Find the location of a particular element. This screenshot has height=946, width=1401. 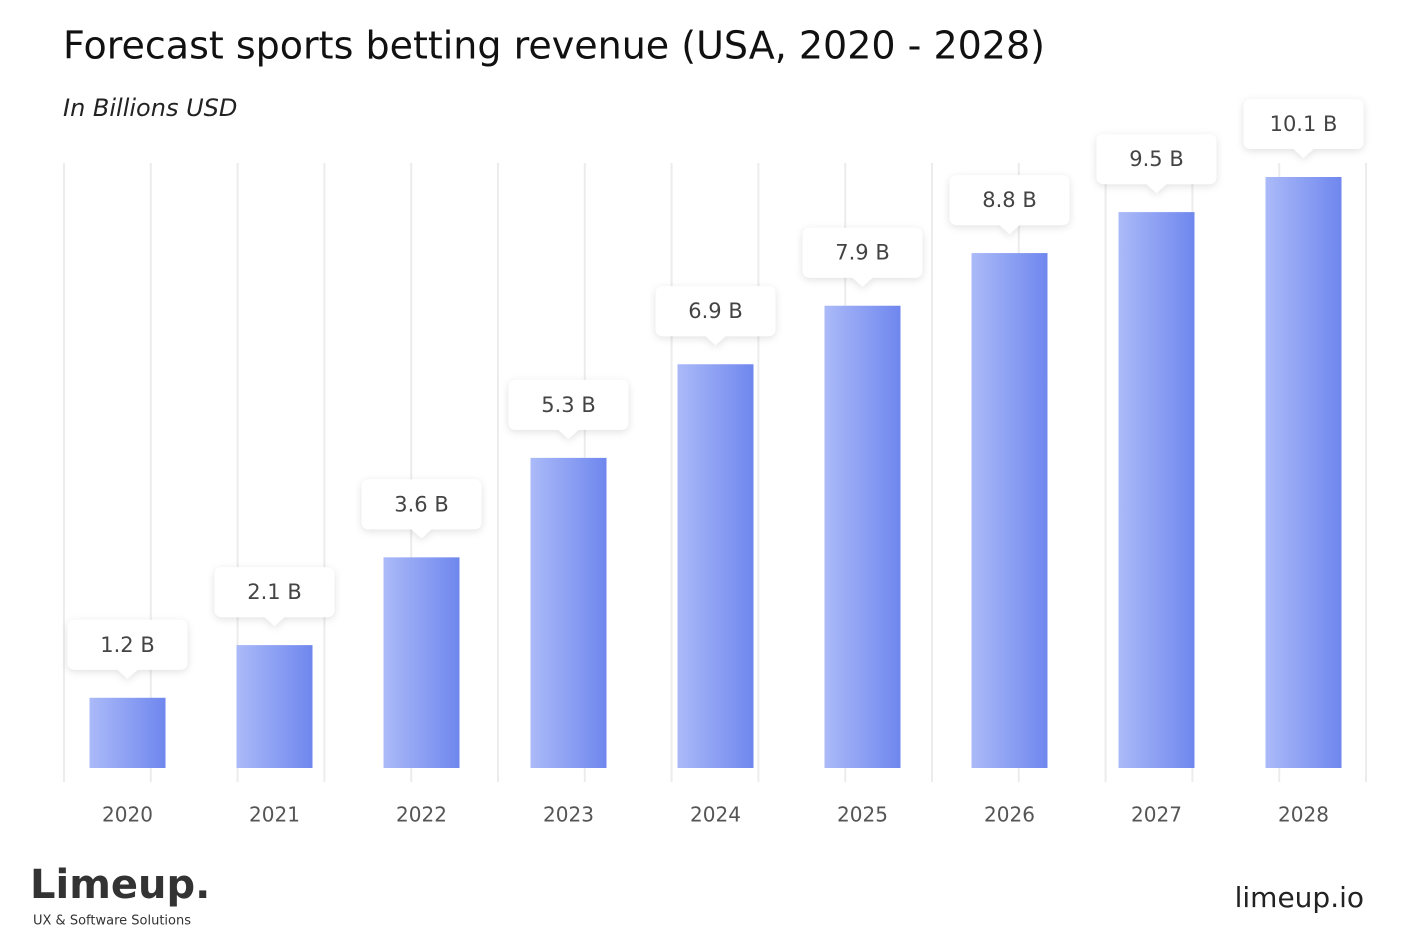

x-tick-label: 2028 is located at coordinates (1303, 815).